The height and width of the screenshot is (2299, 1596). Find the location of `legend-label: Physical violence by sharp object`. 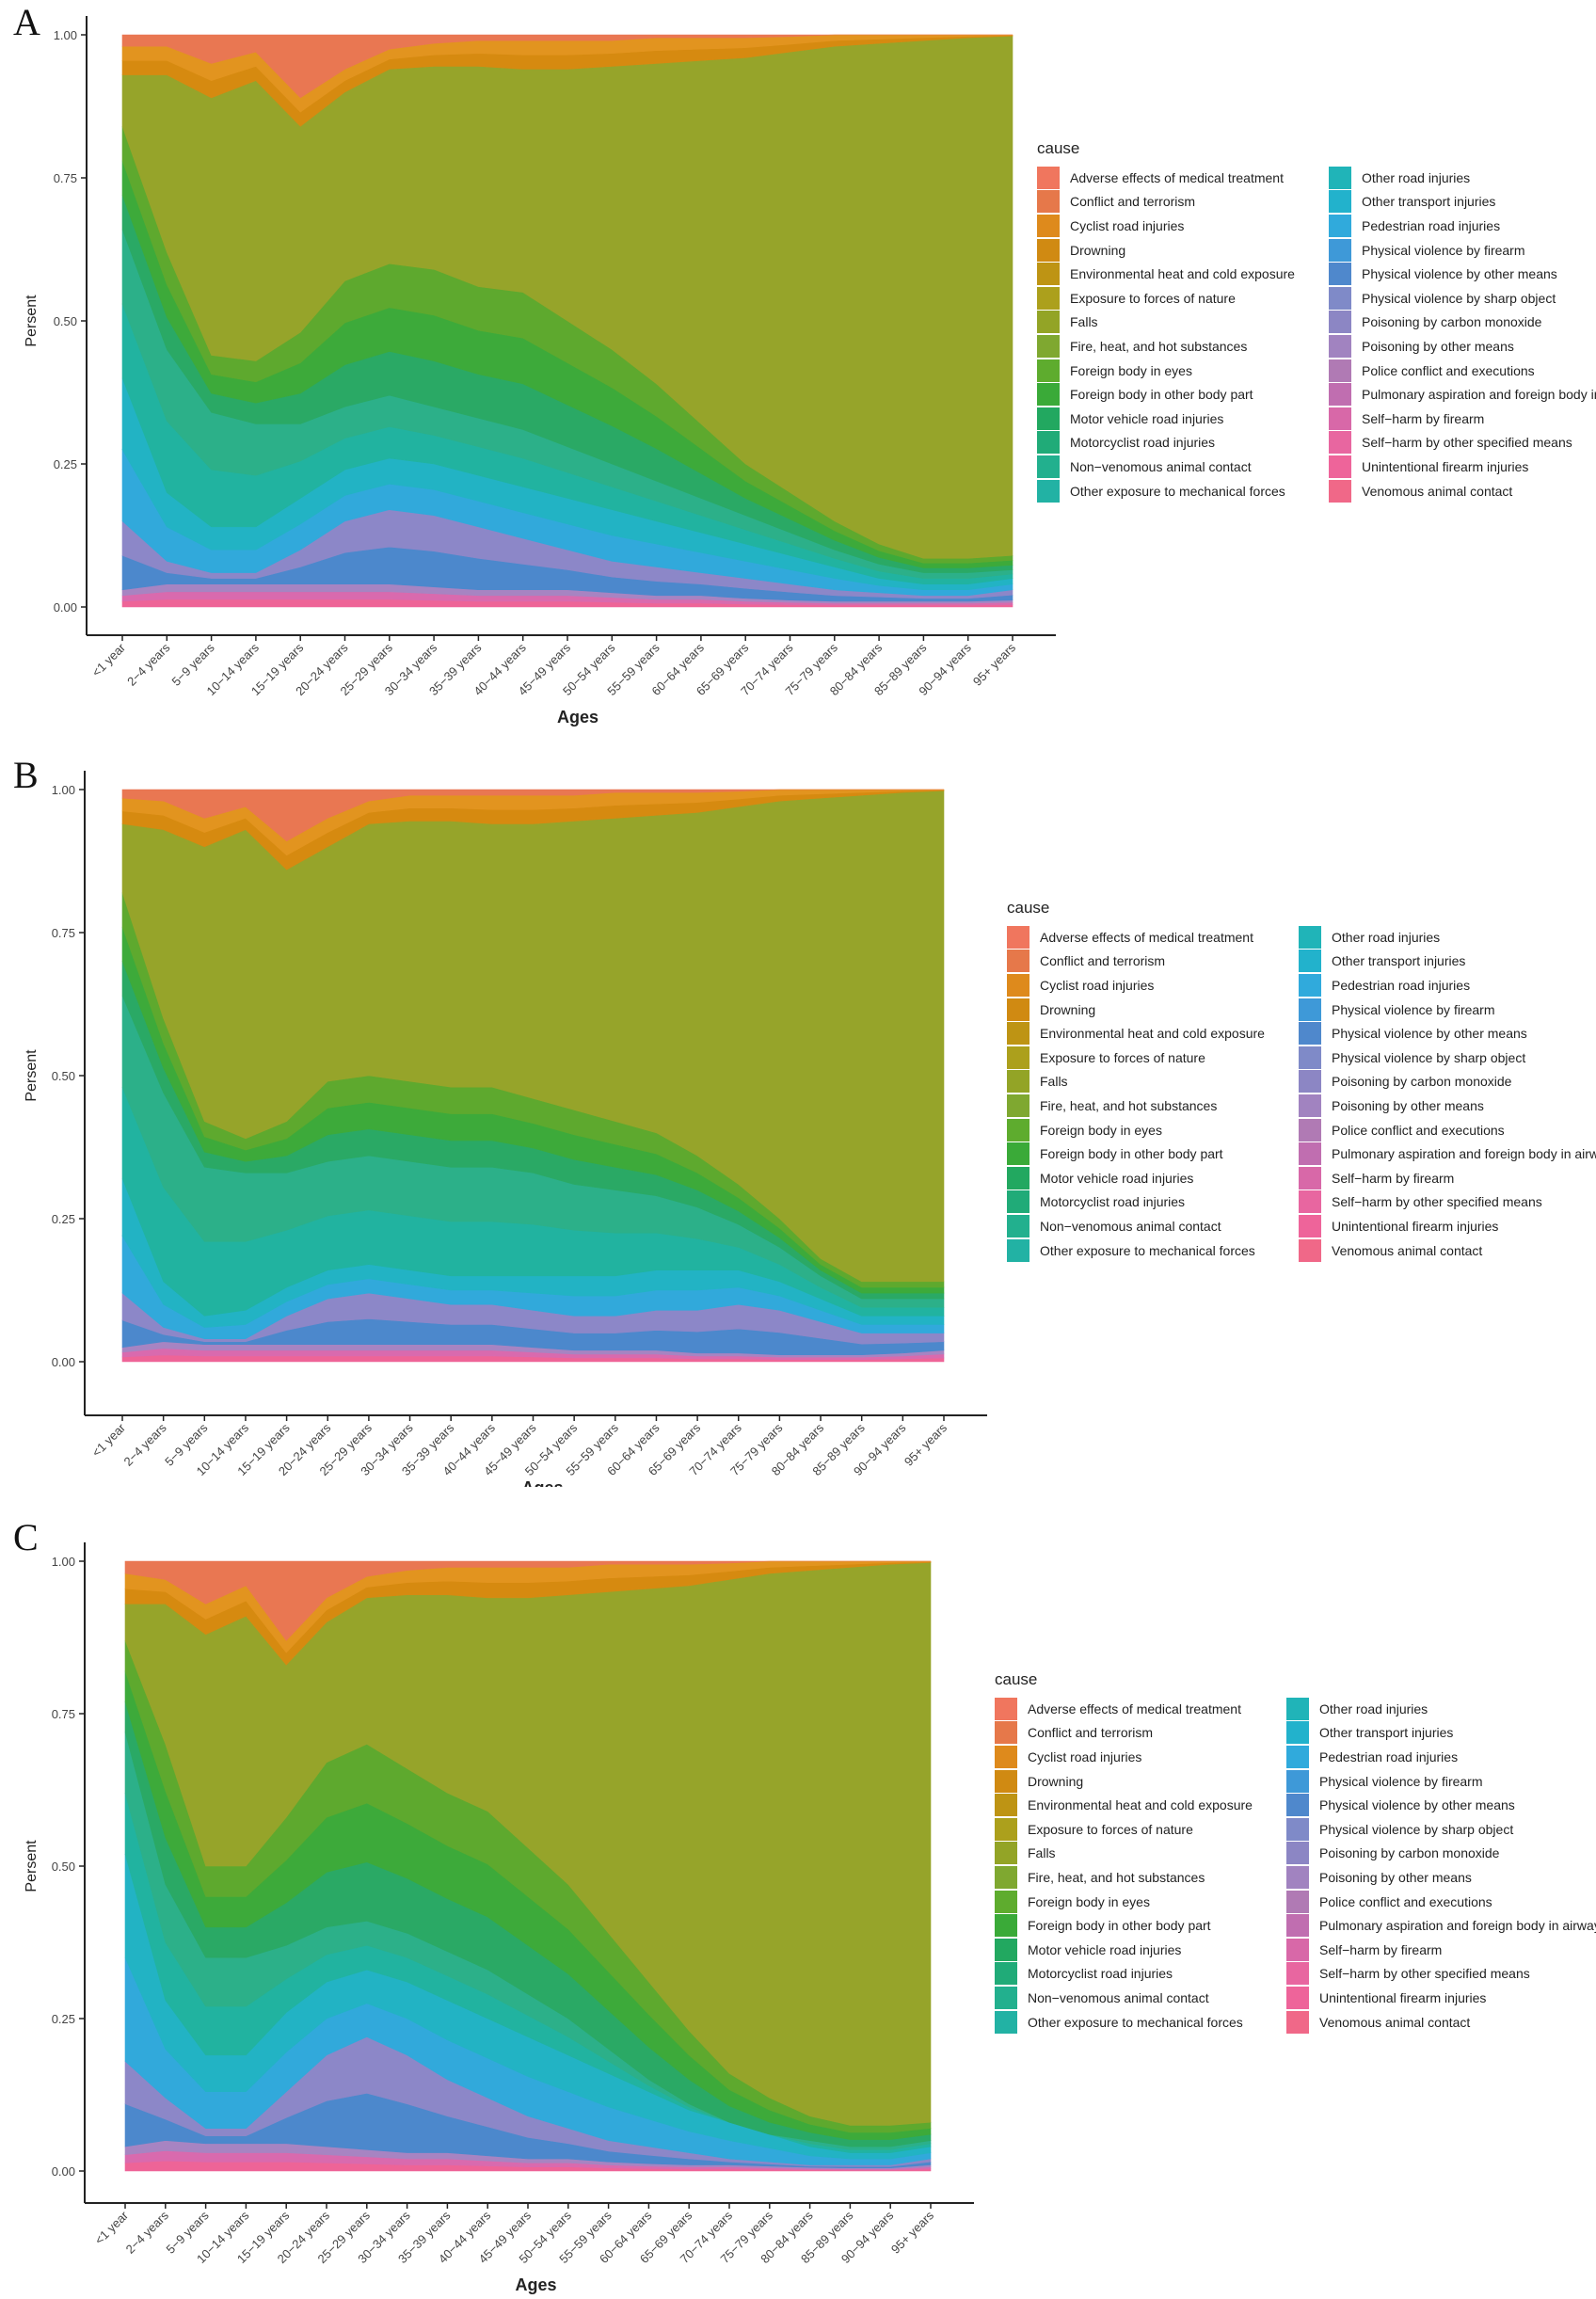

legend-label: Physical violence by sharp object is located at coordinates (1416, 1829).